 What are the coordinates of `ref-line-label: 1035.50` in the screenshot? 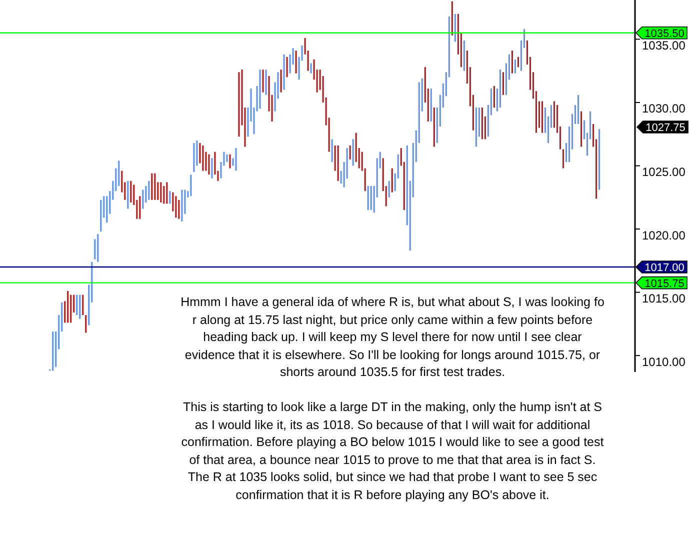 It's located at (664, 34).